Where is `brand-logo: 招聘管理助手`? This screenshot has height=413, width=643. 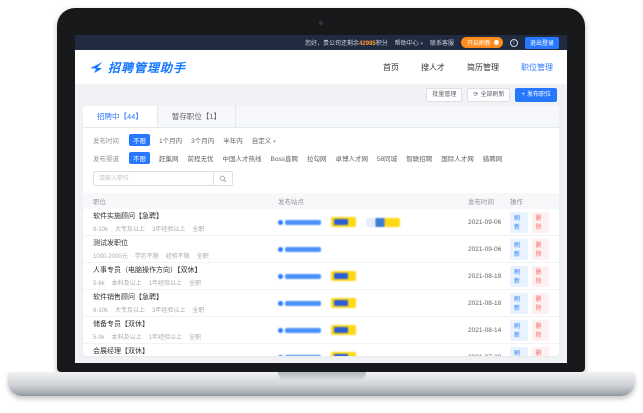 brand-logo: 招聘管理助手 is located at coordinates (137, 67).